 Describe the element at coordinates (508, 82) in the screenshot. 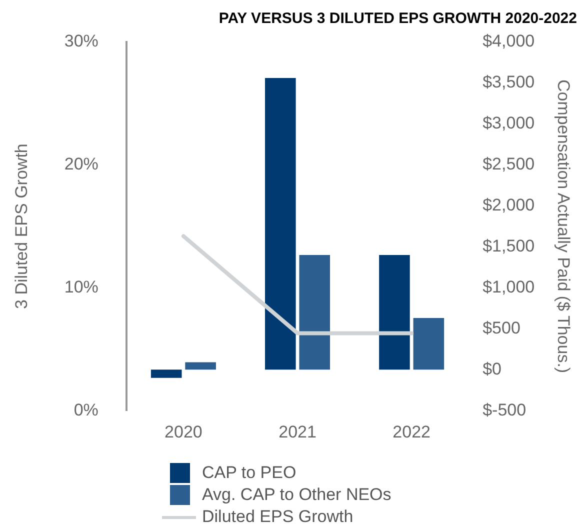

I see `y2-tick-label: $3,500` at that location.